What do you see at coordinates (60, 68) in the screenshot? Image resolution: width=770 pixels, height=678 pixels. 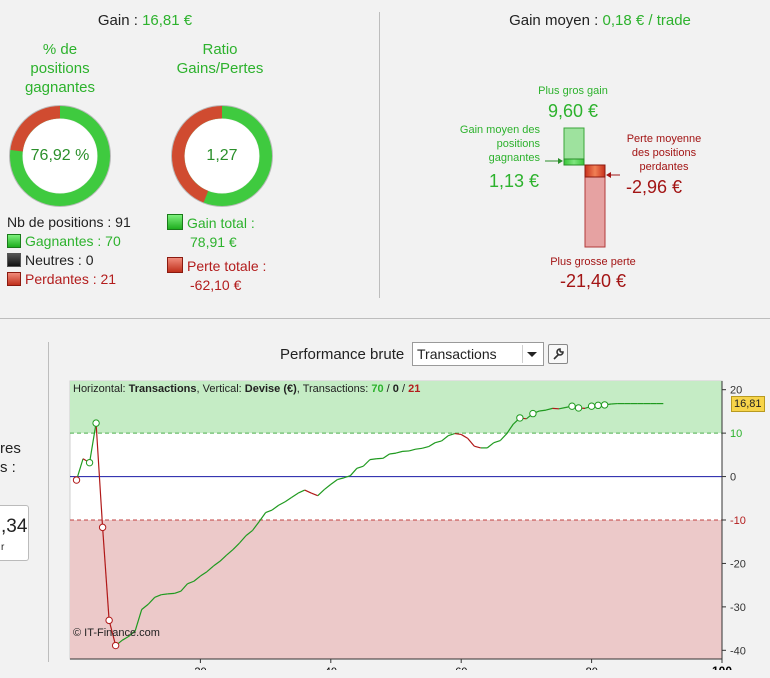 I see `winning-pct-title: % de positions gagnantes` at bounding box center [60, 68].